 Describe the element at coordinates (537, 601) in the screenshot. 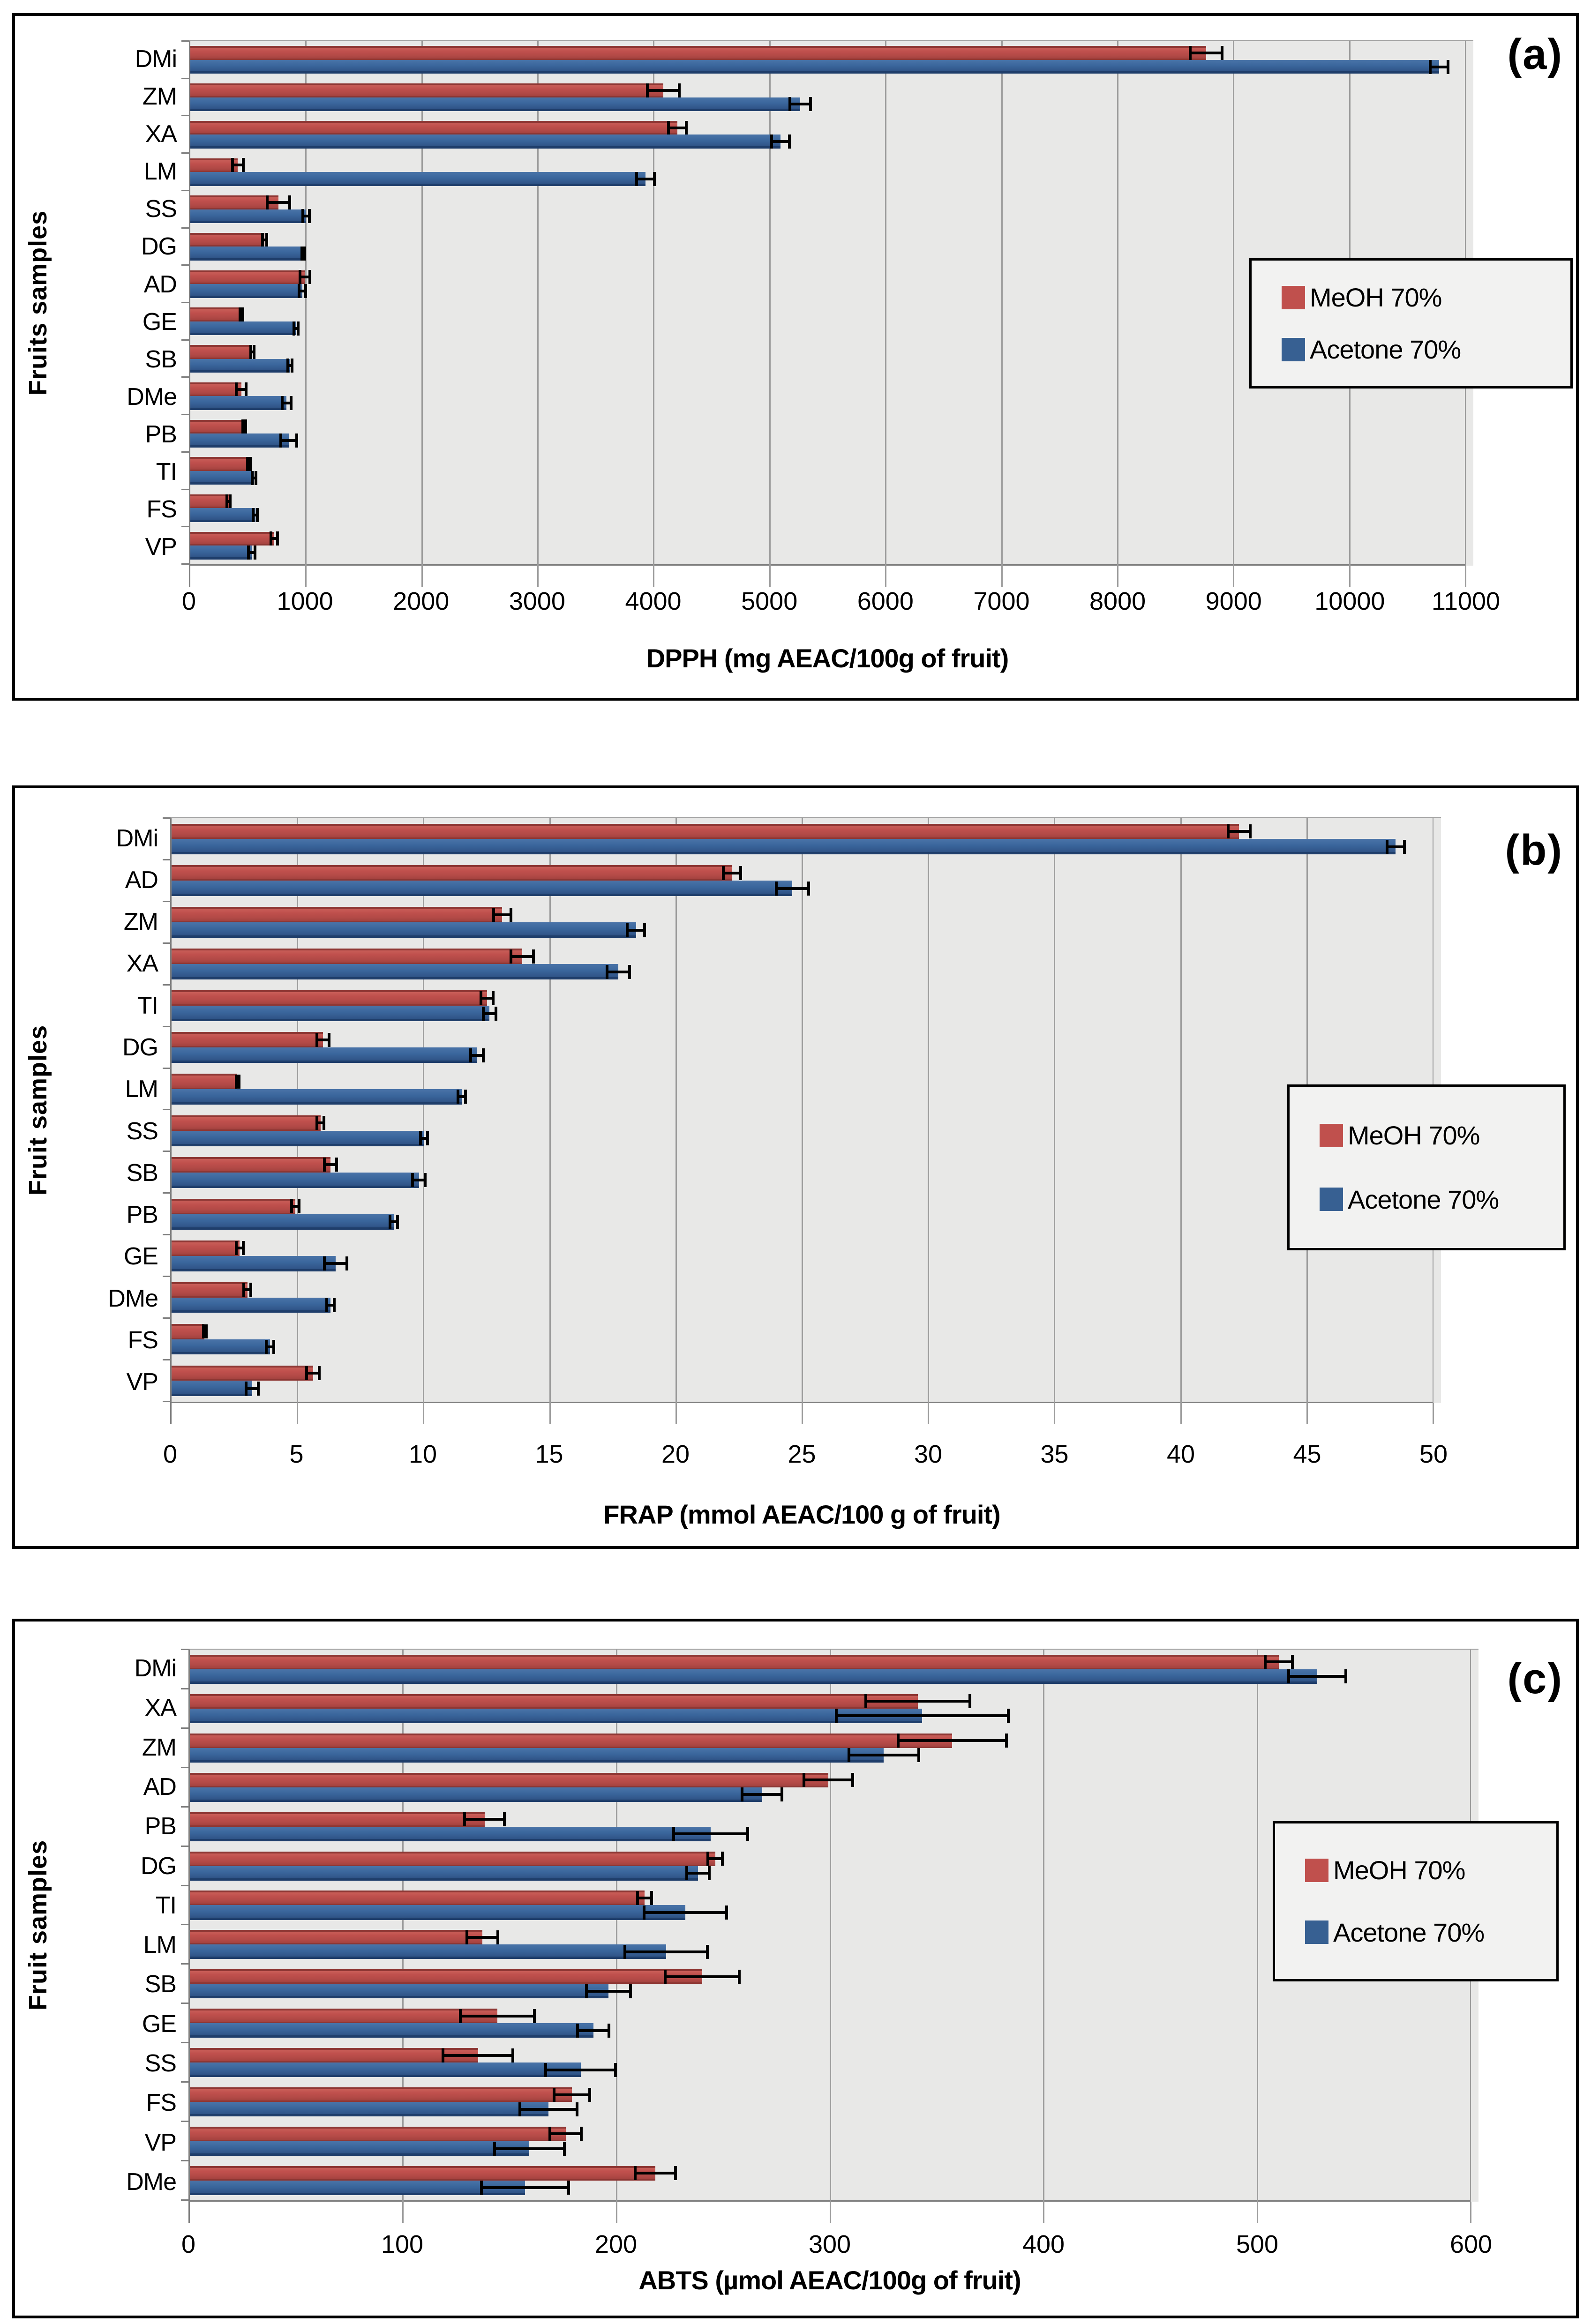

I see `x-tick-label: 3000` at that location.